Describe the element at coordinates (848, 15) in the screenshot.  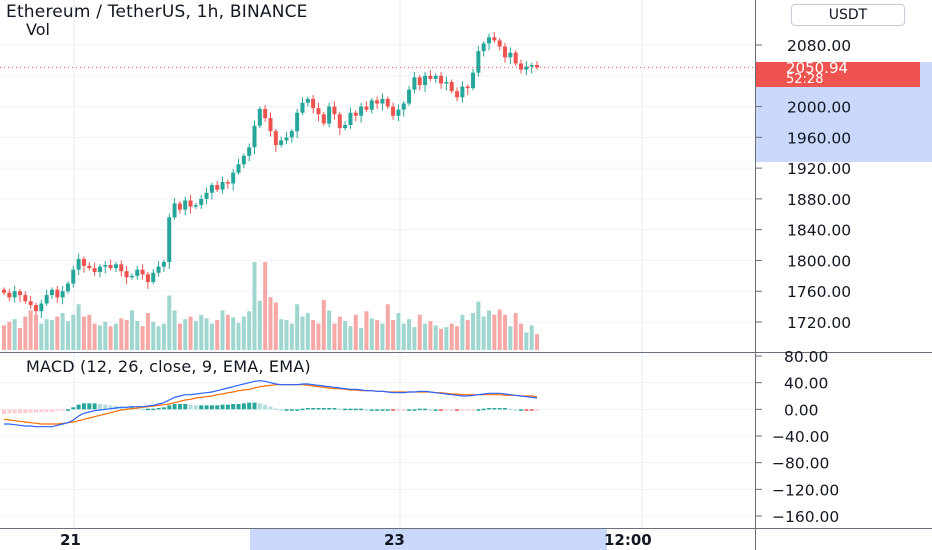
I see `currency-button: USDT` at that location.